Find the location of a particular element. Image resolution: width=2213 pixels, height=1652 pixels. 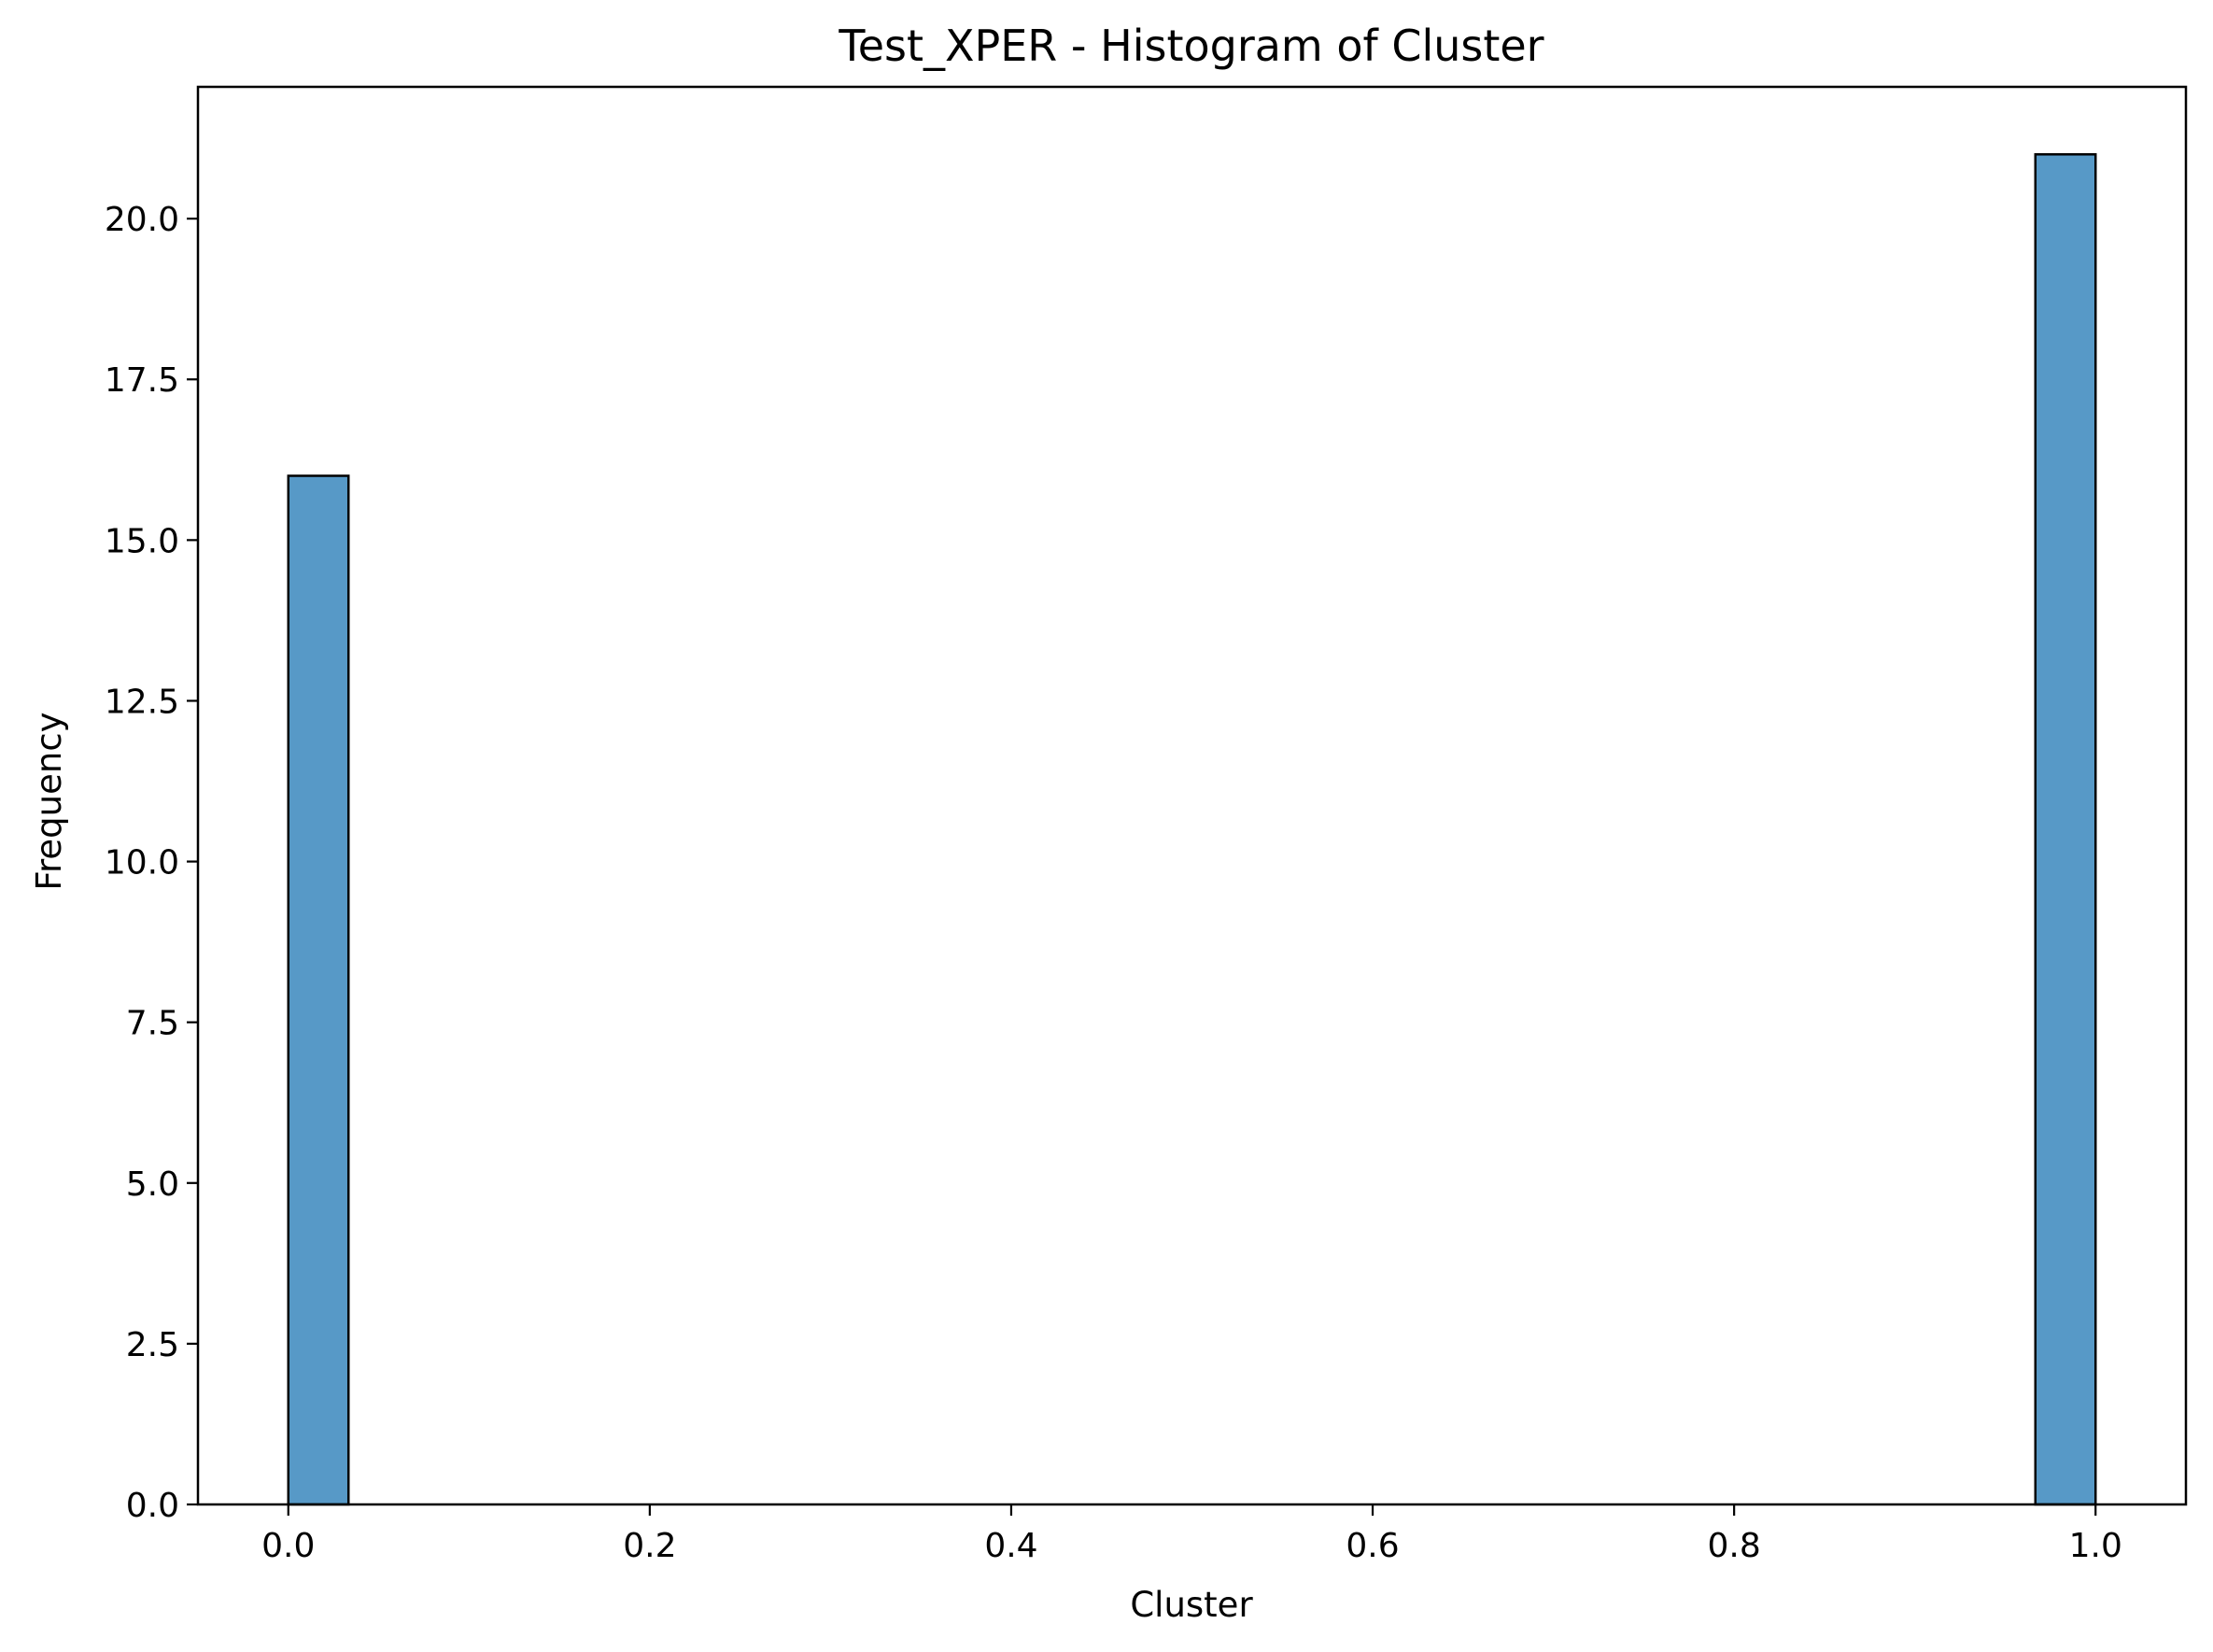

y-axis-label: Frequency is located at coordinates (49, 801).